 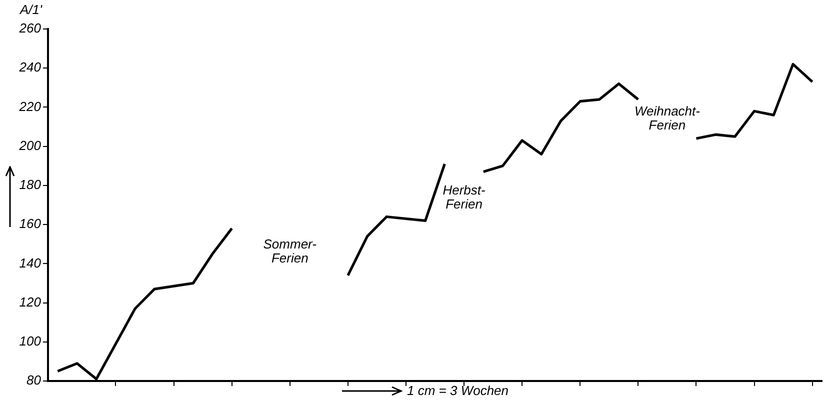 What do you see at coordinates (464, 197) in the screenshot?
I see `annotation: Herbst- Ferien` at bounding box center [464, 197].